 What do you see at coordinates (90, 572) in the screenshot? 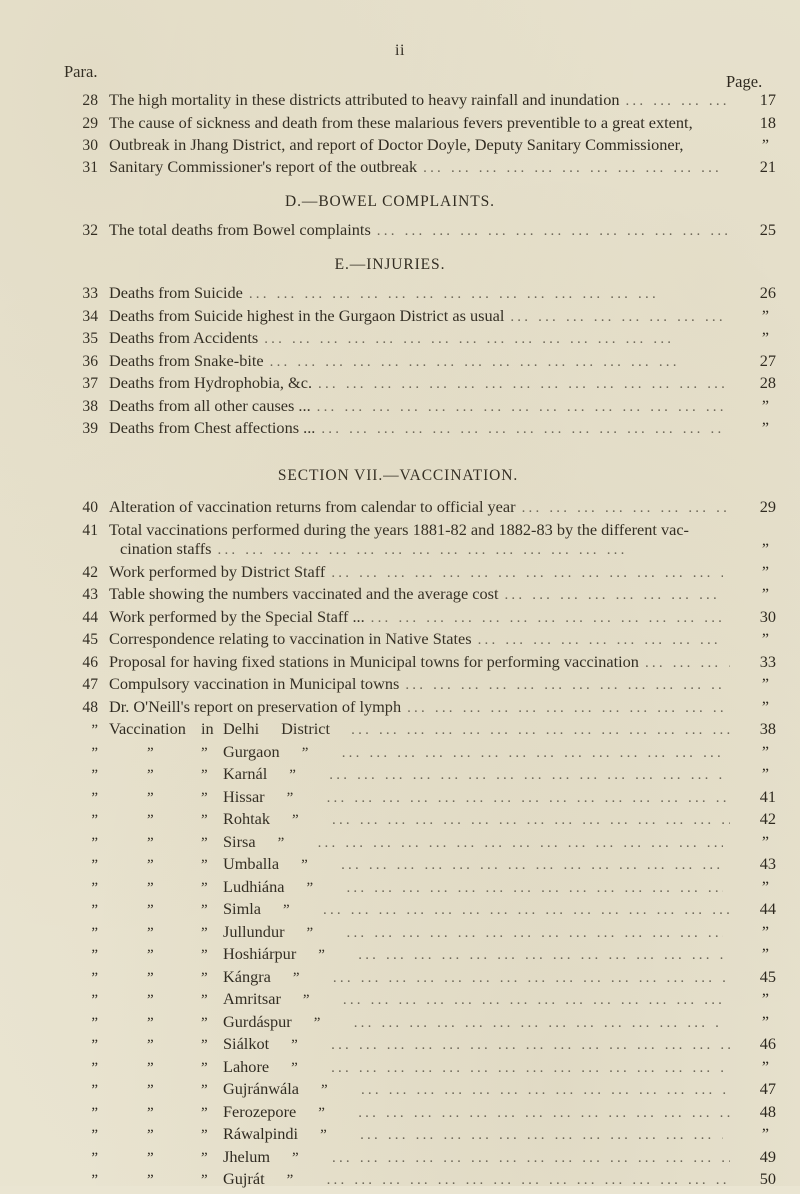
I see `toc-entry-number: 42` at bounding box center [90, 572].